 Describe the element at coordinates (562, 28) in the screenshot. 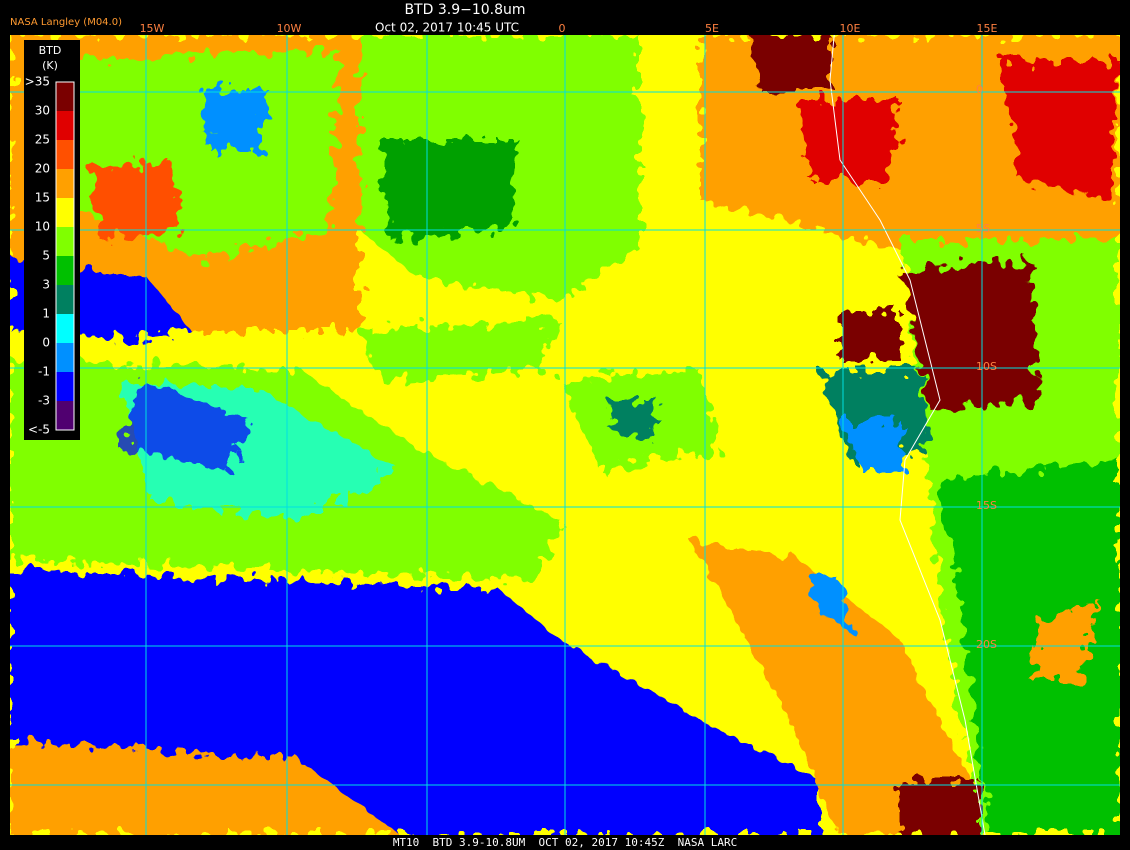

I see `longitude-label: 0` at that location.